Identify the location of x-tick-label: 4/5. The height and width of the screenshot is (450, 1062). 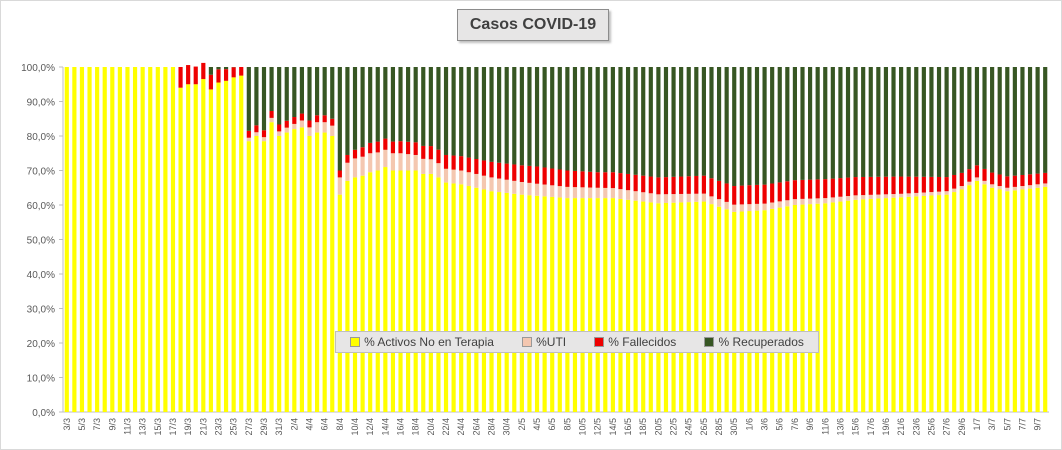
(537, 424).